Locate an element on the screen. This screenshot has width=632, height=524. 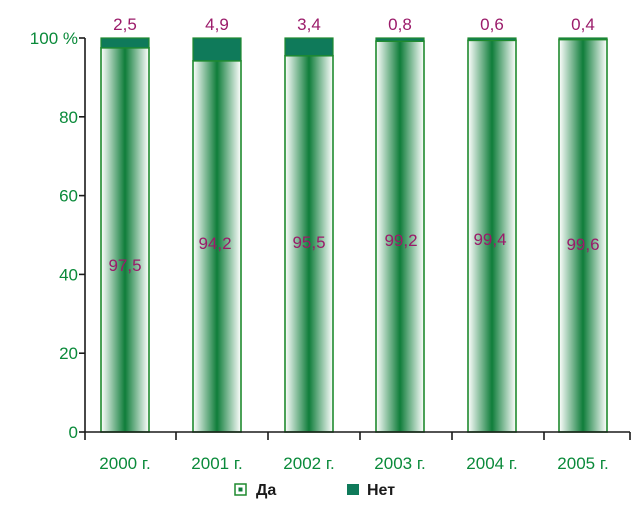
legend-marker-yes-center is located at coordinates (240, 489).